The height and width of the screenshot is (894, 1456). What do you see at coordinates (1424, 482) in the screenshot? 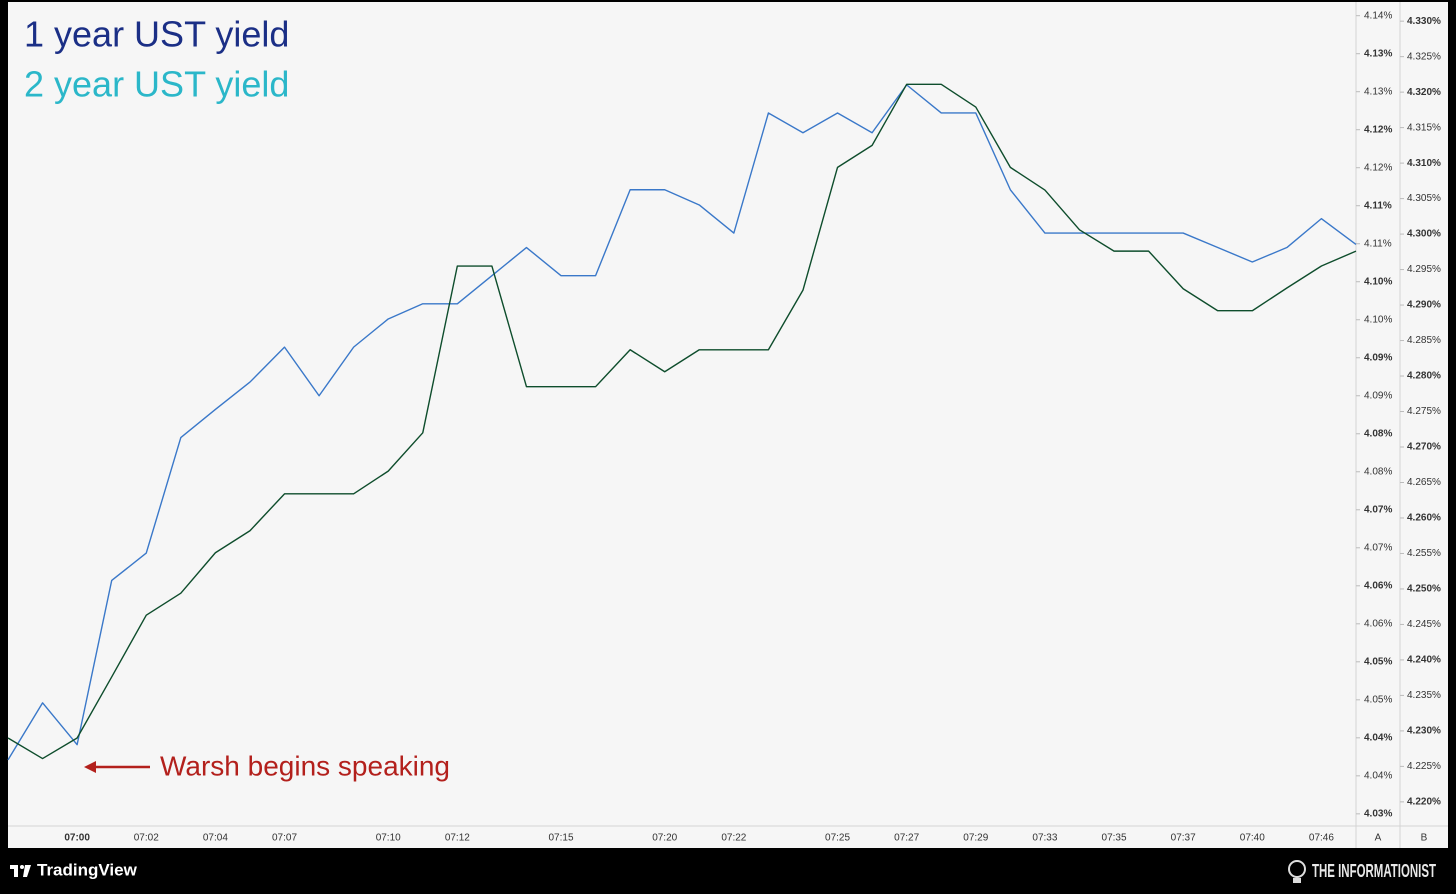
I see `y2-tick-label: 4.265%` at bounding box center [1424, 482].